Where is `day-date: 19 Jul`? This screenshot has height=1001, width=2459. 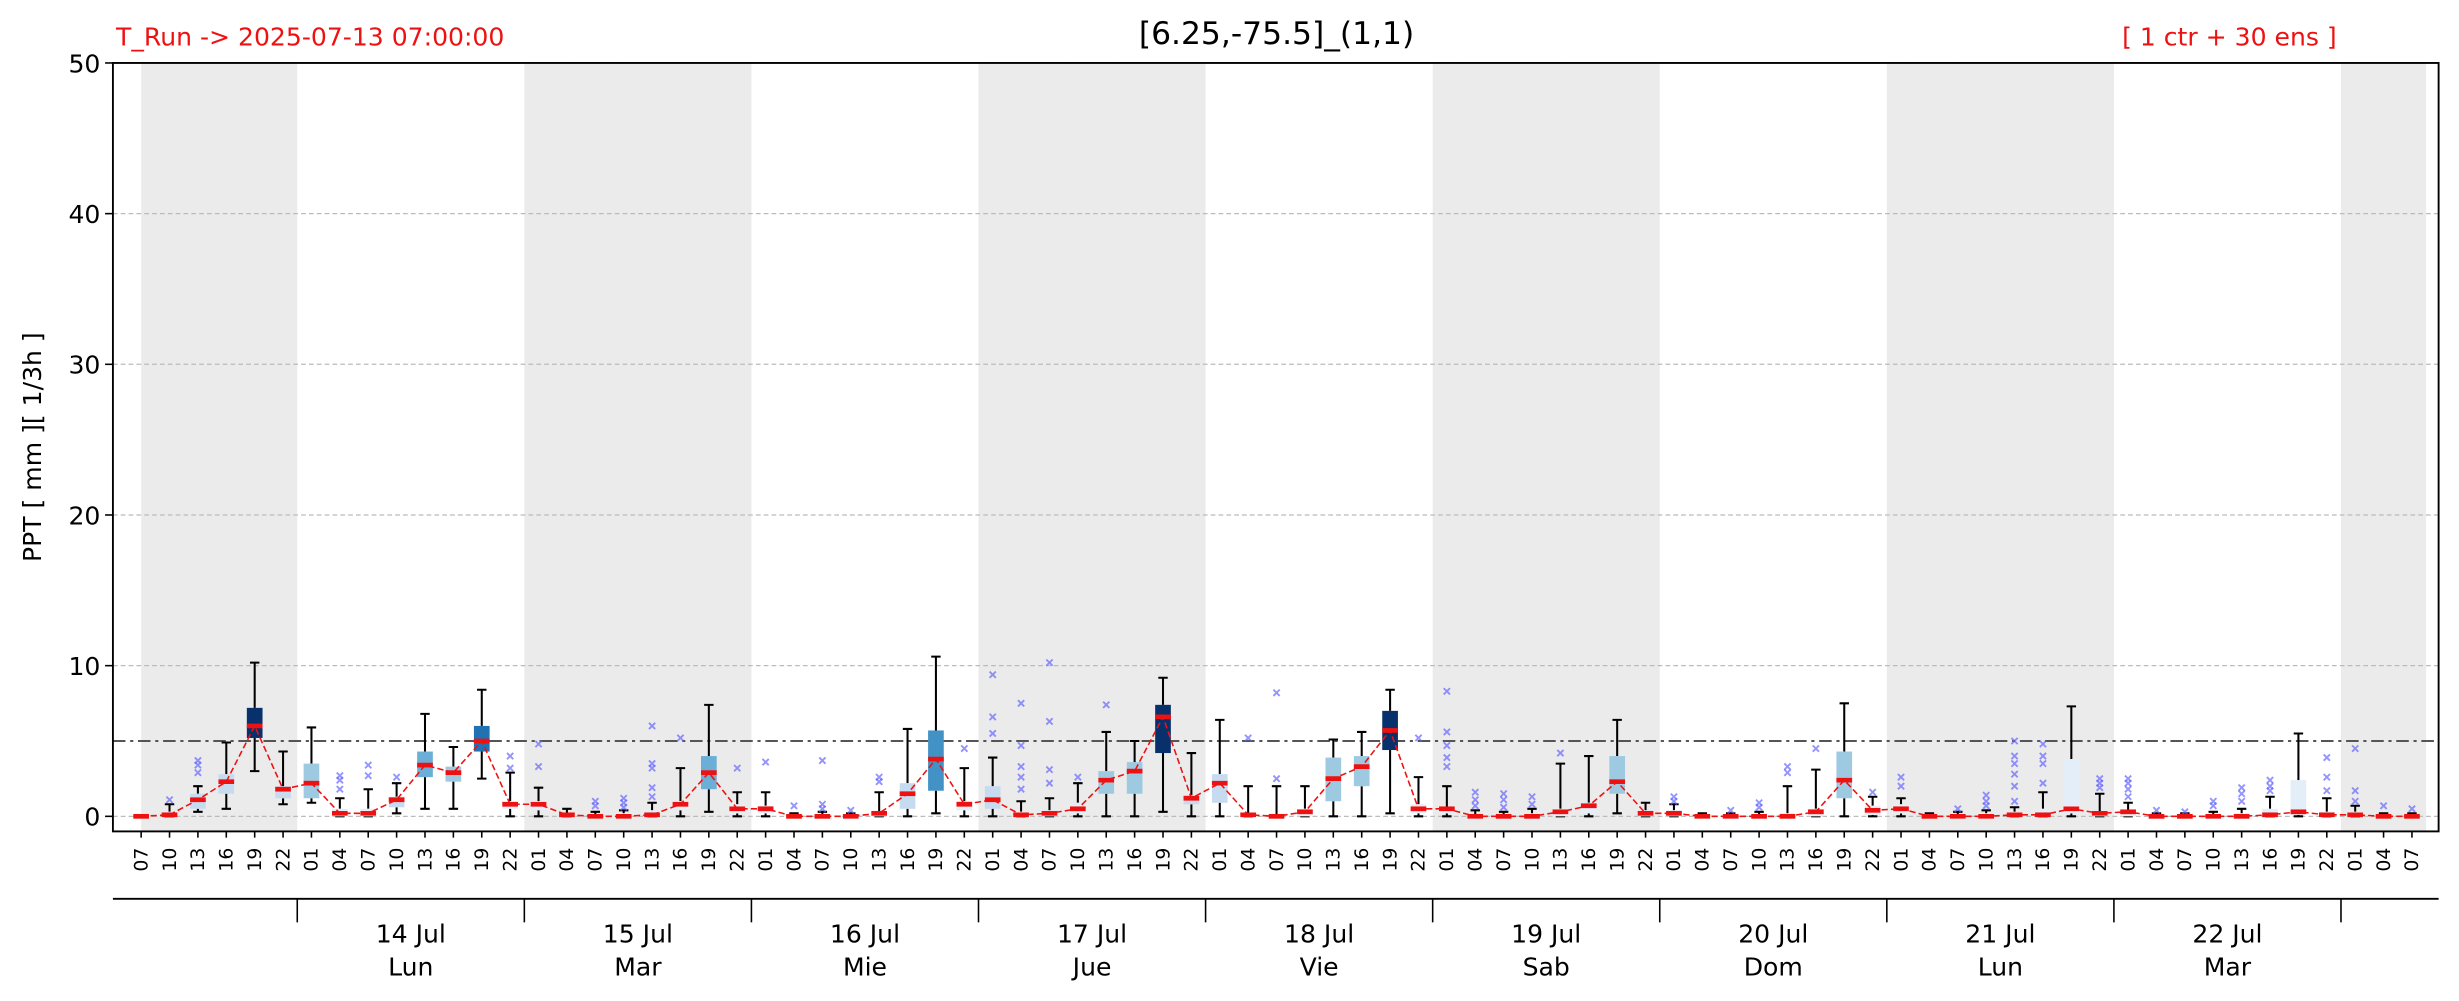
day-date: 19 Jul is located at coordinates (1546, 934).